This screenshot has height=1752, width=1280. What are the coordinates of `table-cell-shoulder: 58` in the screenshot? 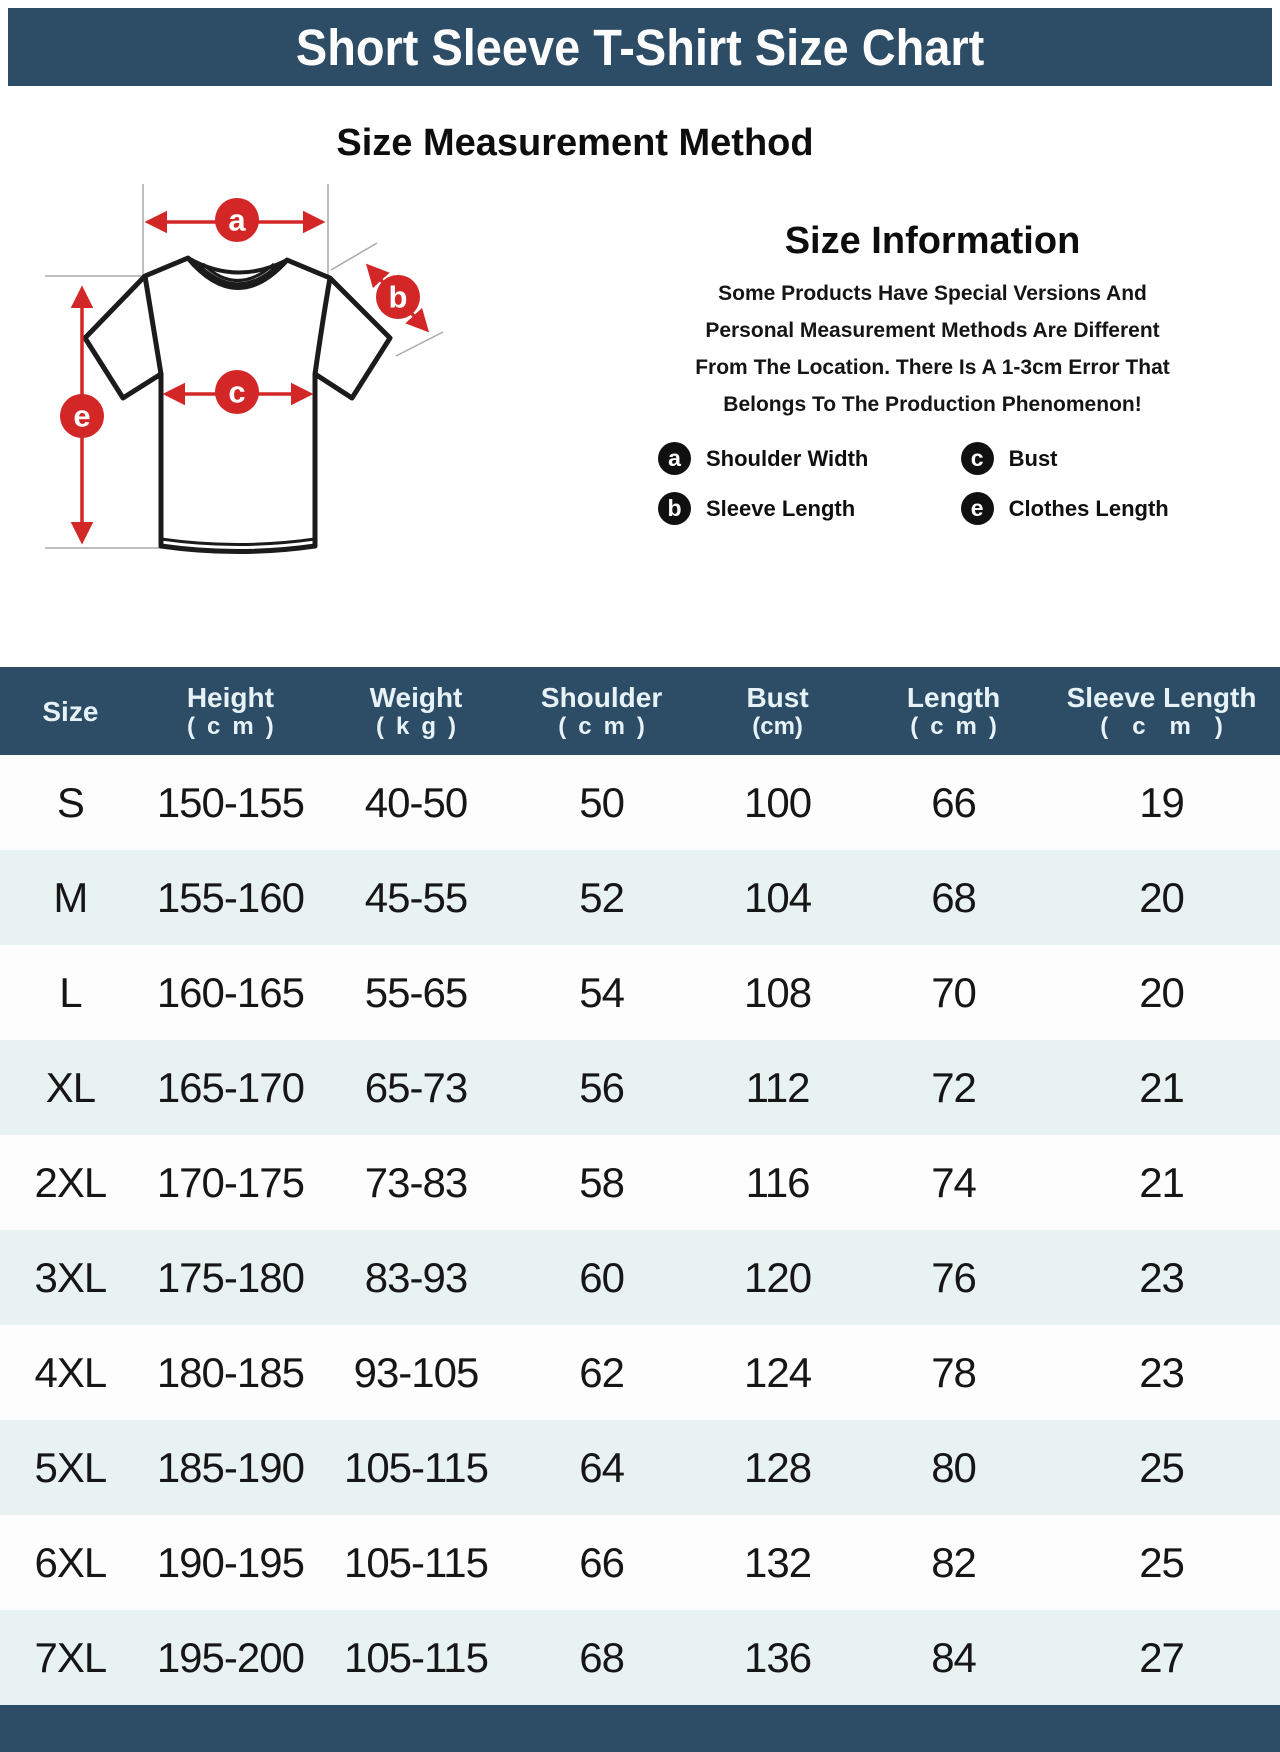 It's located at (602, 1182).